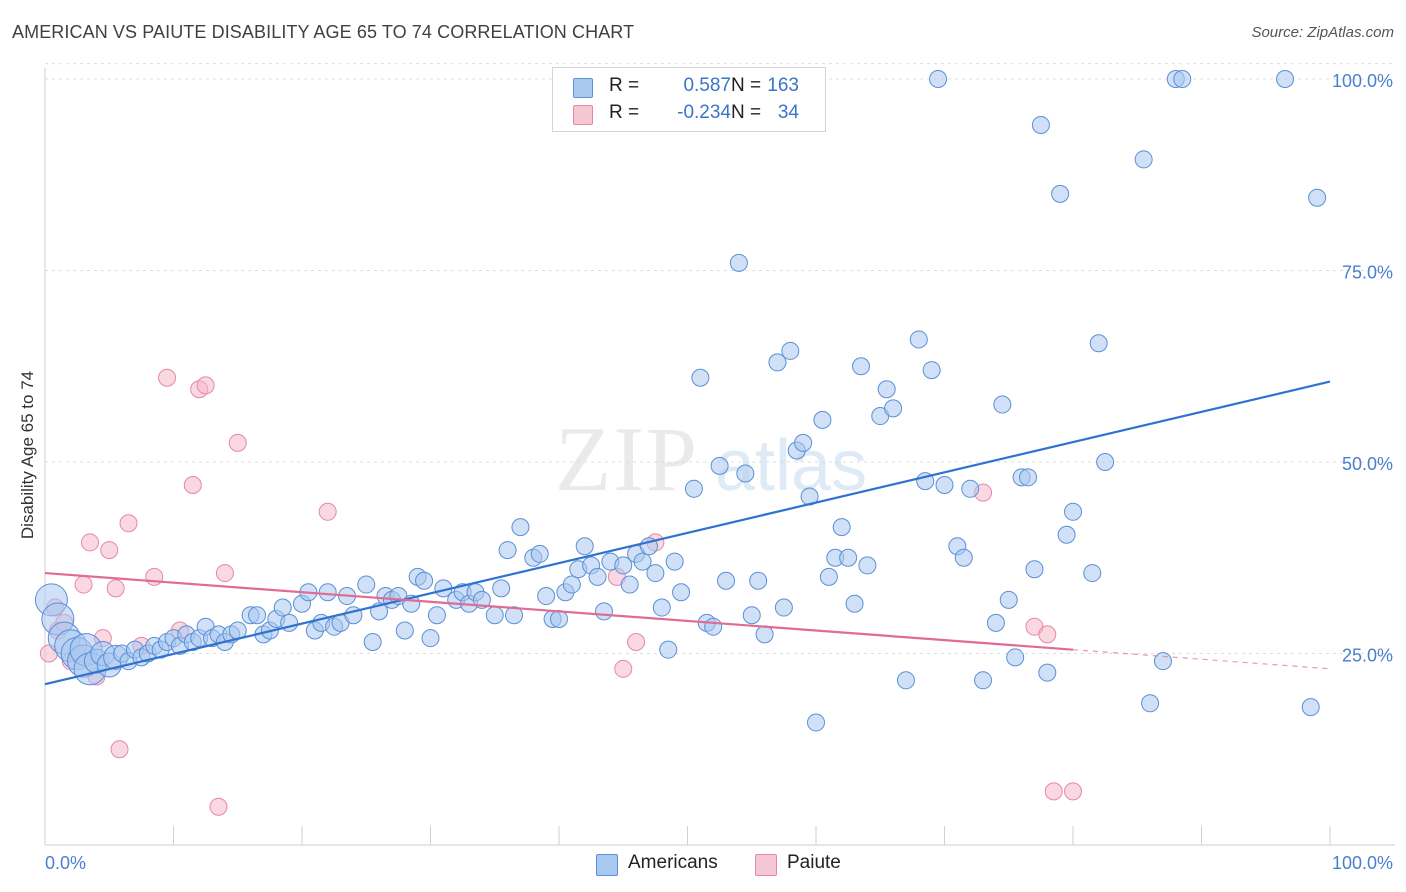  I want to click on americans-swatch, so click(583, 88).